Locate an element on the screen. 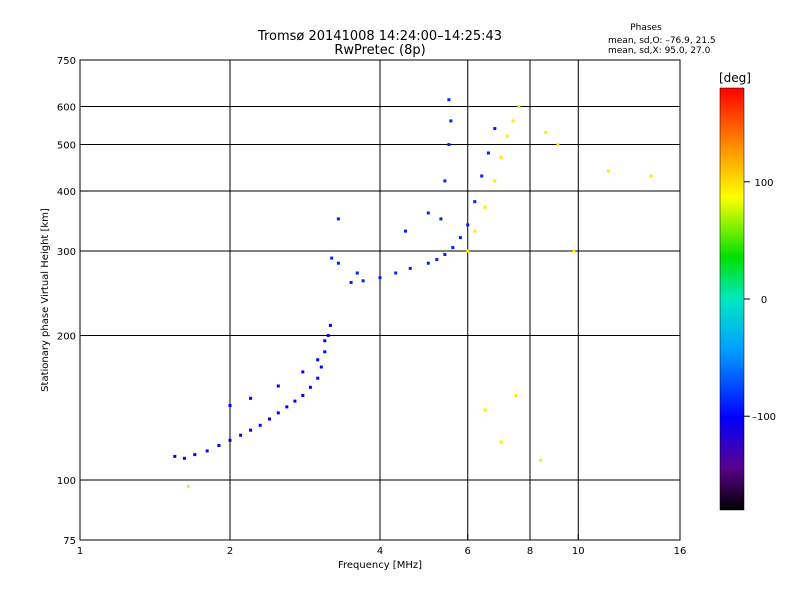 The height and width of the screenshot is (600, 800). y-tick-label: 750 is located at coordinates (66, 61).